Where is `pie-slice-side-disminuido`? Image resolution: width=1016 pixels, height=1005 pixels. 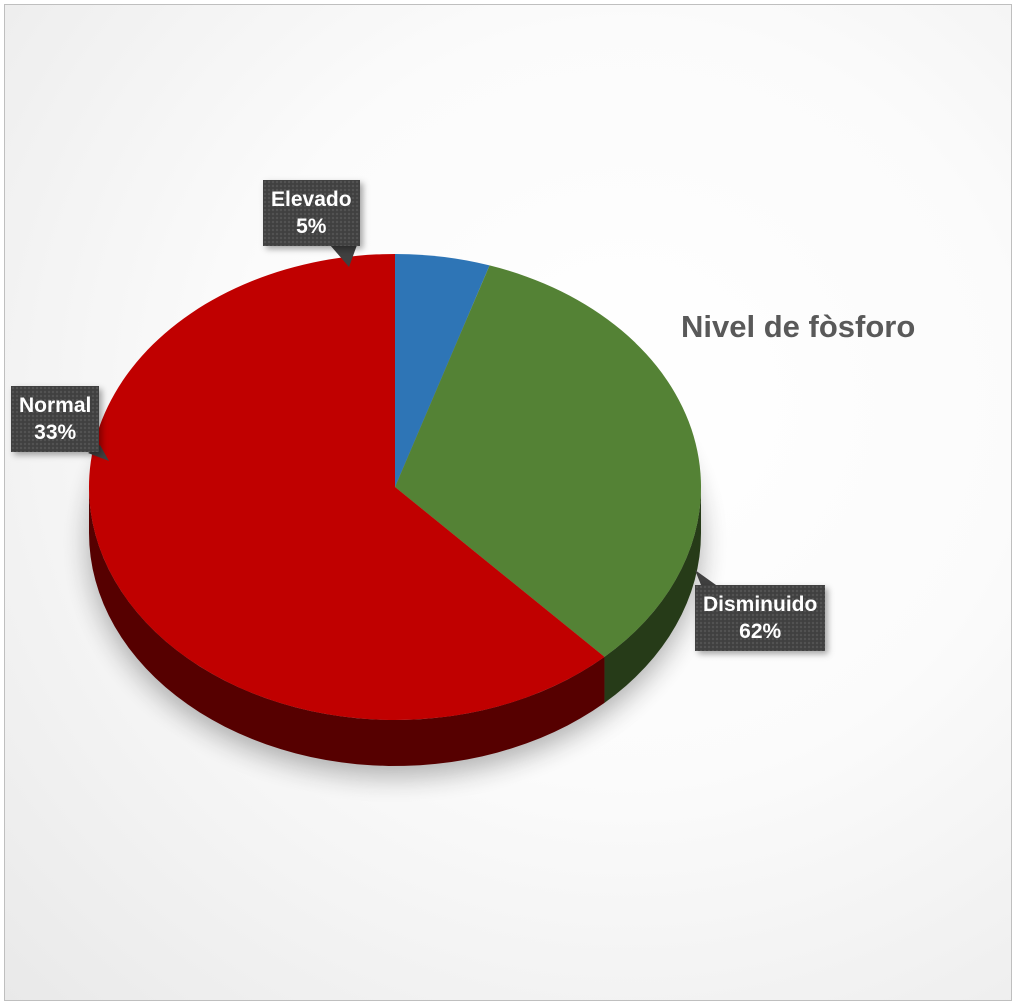
pie-slice-side-disminuido is located at coordinates (347, 626).